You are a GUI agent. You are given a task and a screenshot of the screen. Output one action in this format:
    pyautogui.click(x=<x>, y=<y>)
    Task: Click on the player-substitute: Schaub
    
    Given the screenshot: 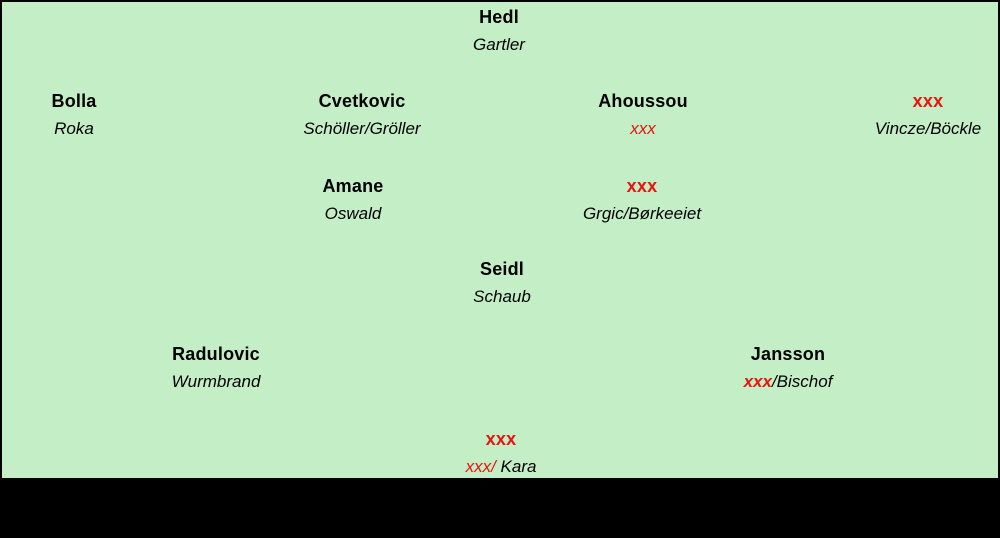 What is the action you would take?
    pyautogui.click(x=502, y=297)
    